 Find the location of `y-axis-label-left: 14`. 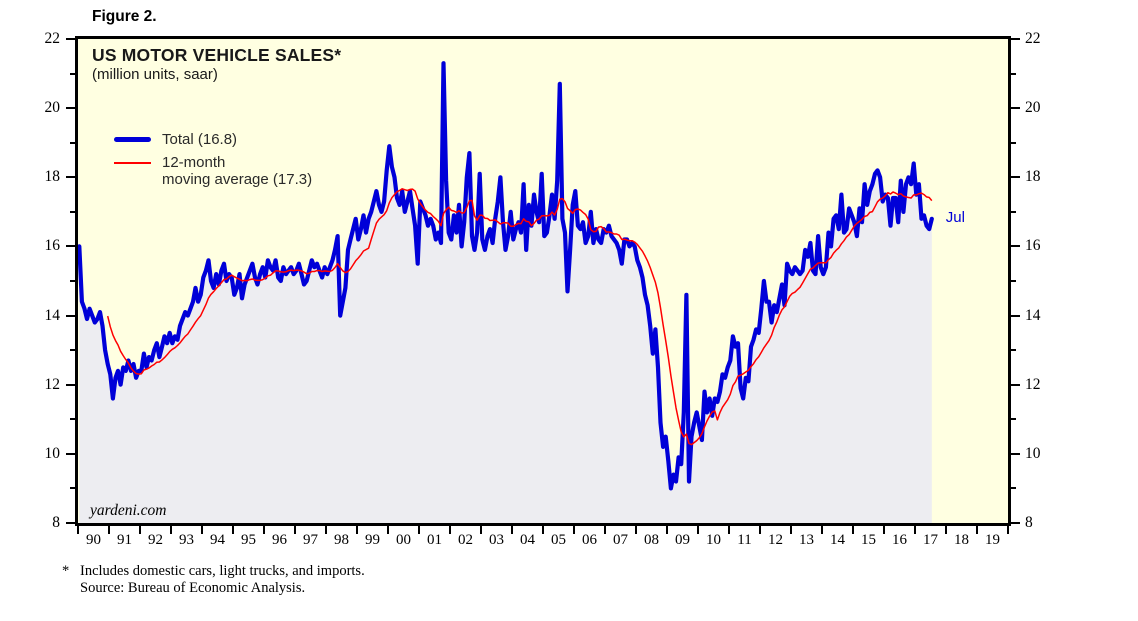

y-axis-label-left: 14 is located at coordinates (52, 315).